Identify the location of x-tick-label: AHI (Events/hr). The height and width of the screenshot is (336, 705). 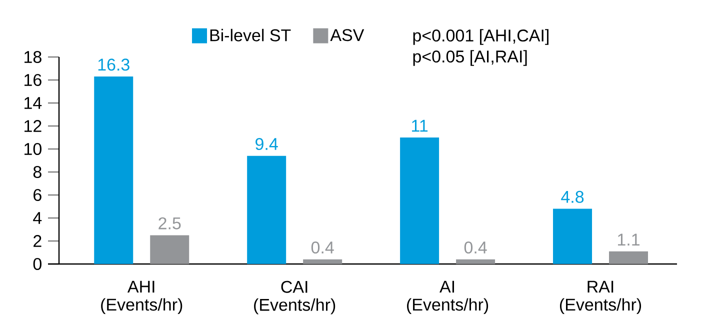
(141, 297).